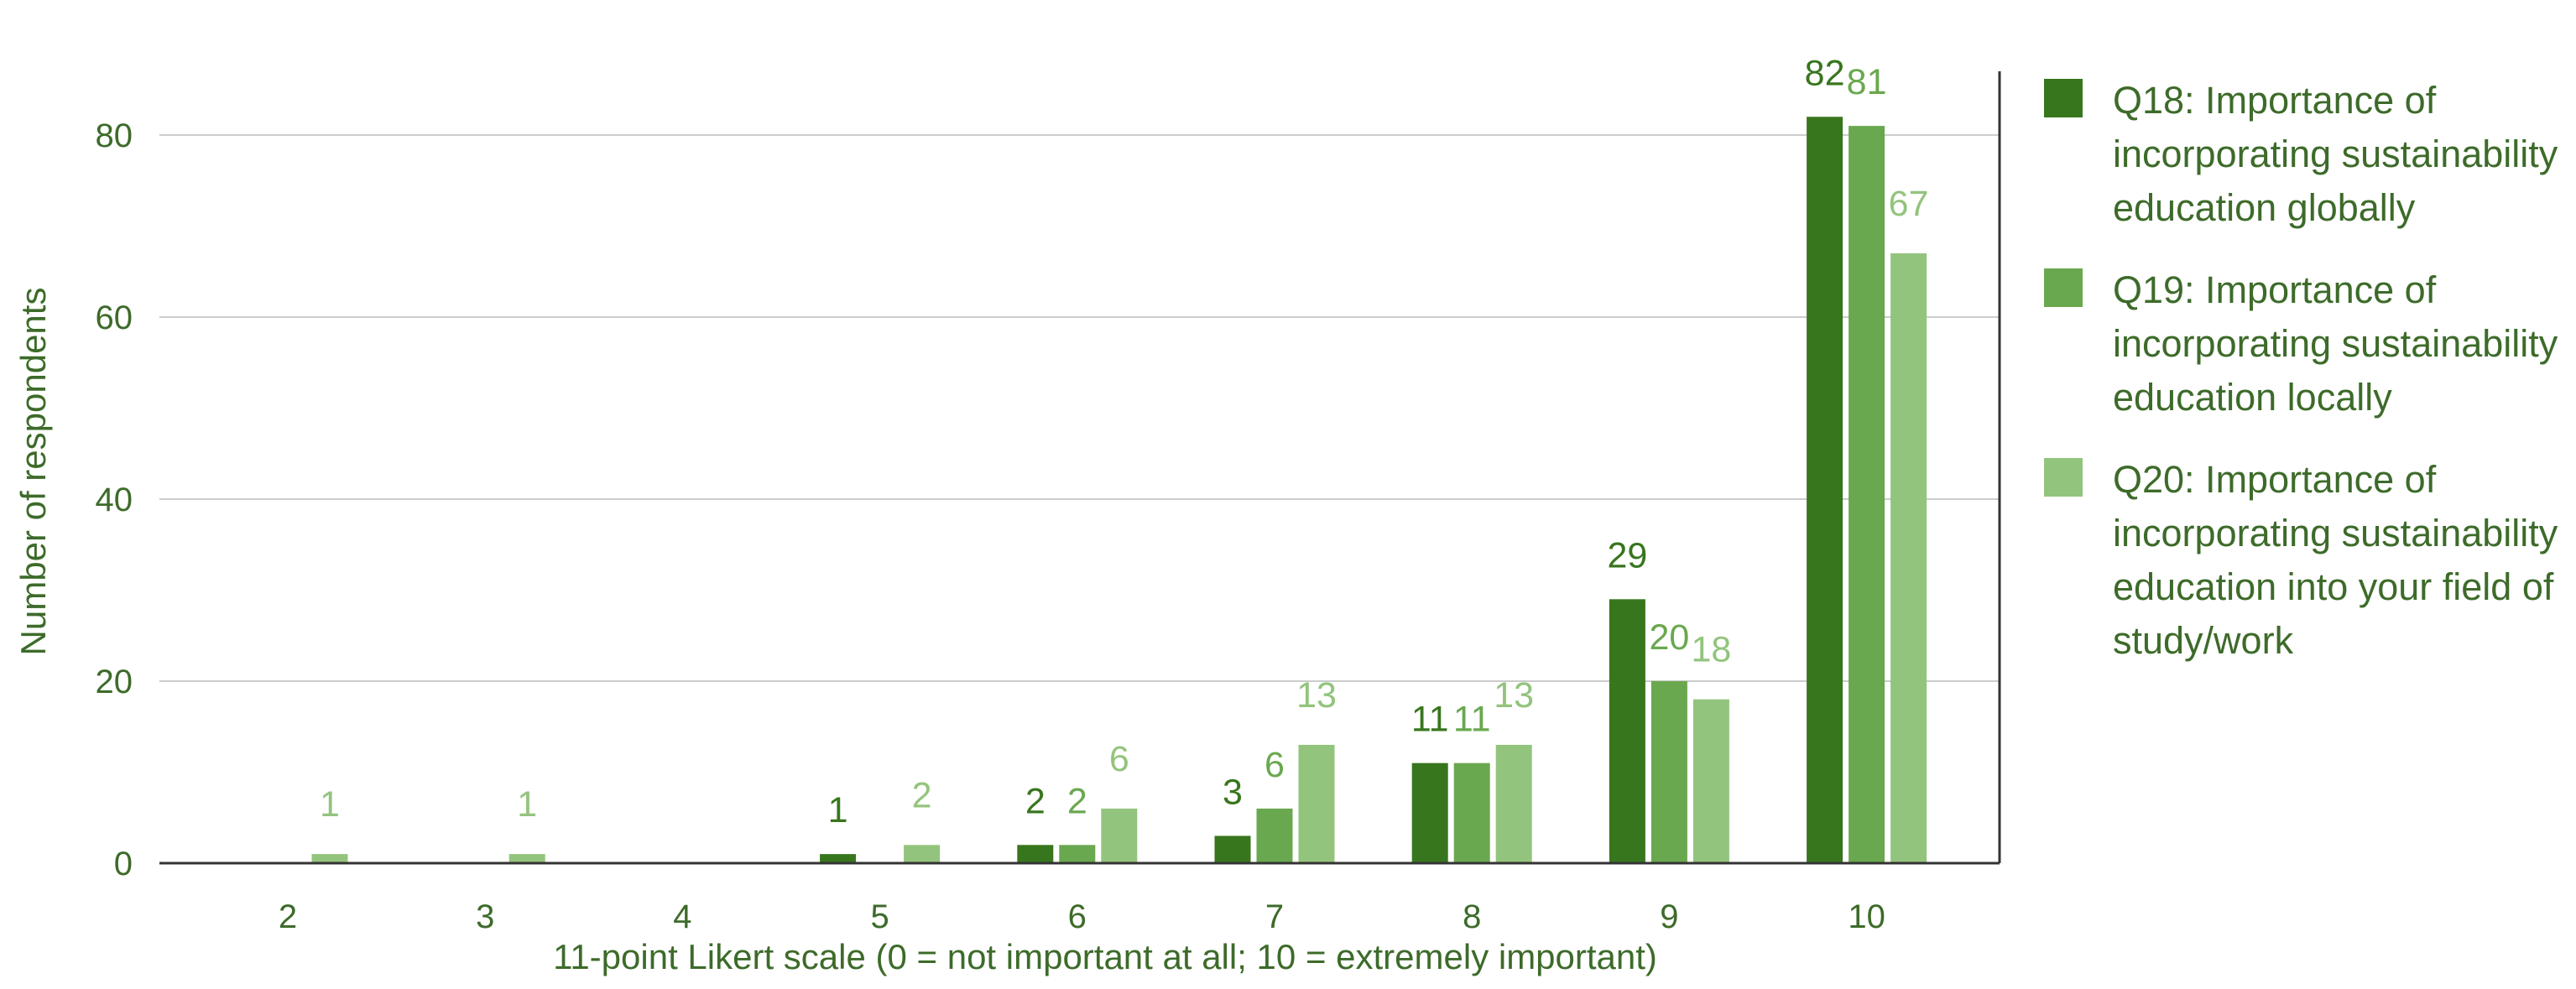 The height and width of the screenshot is (989, 2576). I want to click on y-tick-label: 60, so click(114, 317).